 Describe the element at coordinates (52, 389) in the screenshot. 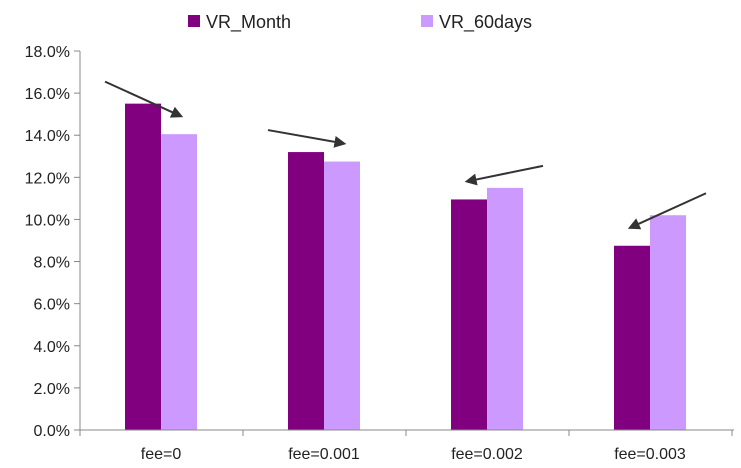

I see `y-tick-label: 2.0%` at that location.